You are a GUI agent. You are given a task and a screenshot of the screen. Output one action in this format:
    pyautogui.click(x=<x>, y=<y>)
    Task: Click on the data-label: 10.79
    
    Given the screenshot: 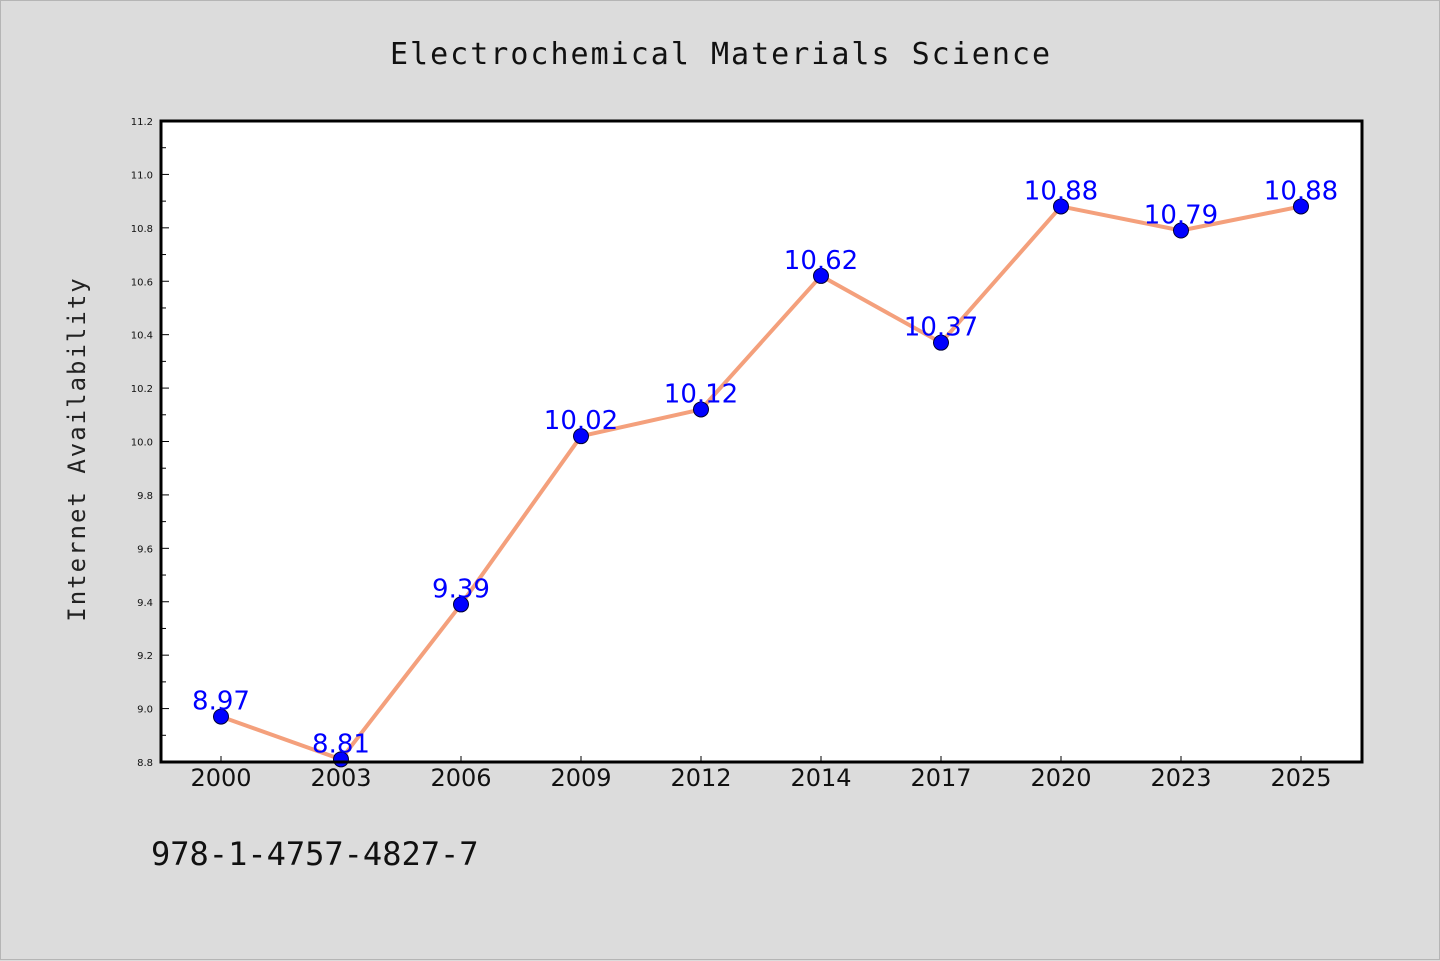 What is the action you would take?
    pyautogui.click(x=1181, y=216)
    